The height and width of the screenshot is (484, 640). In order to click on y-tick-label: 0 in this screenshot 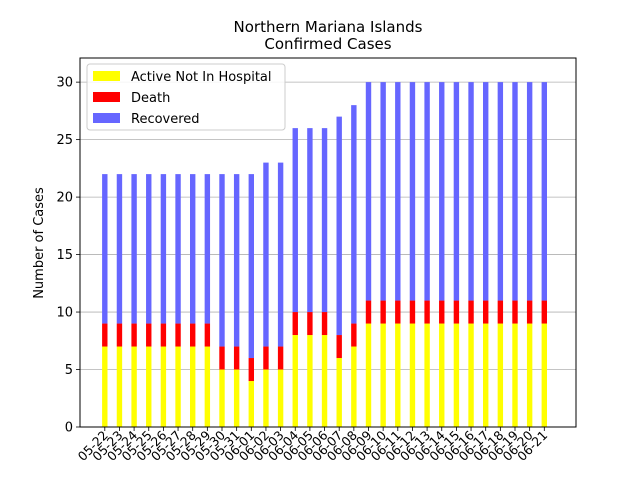, I will do `click(69, 428)`.